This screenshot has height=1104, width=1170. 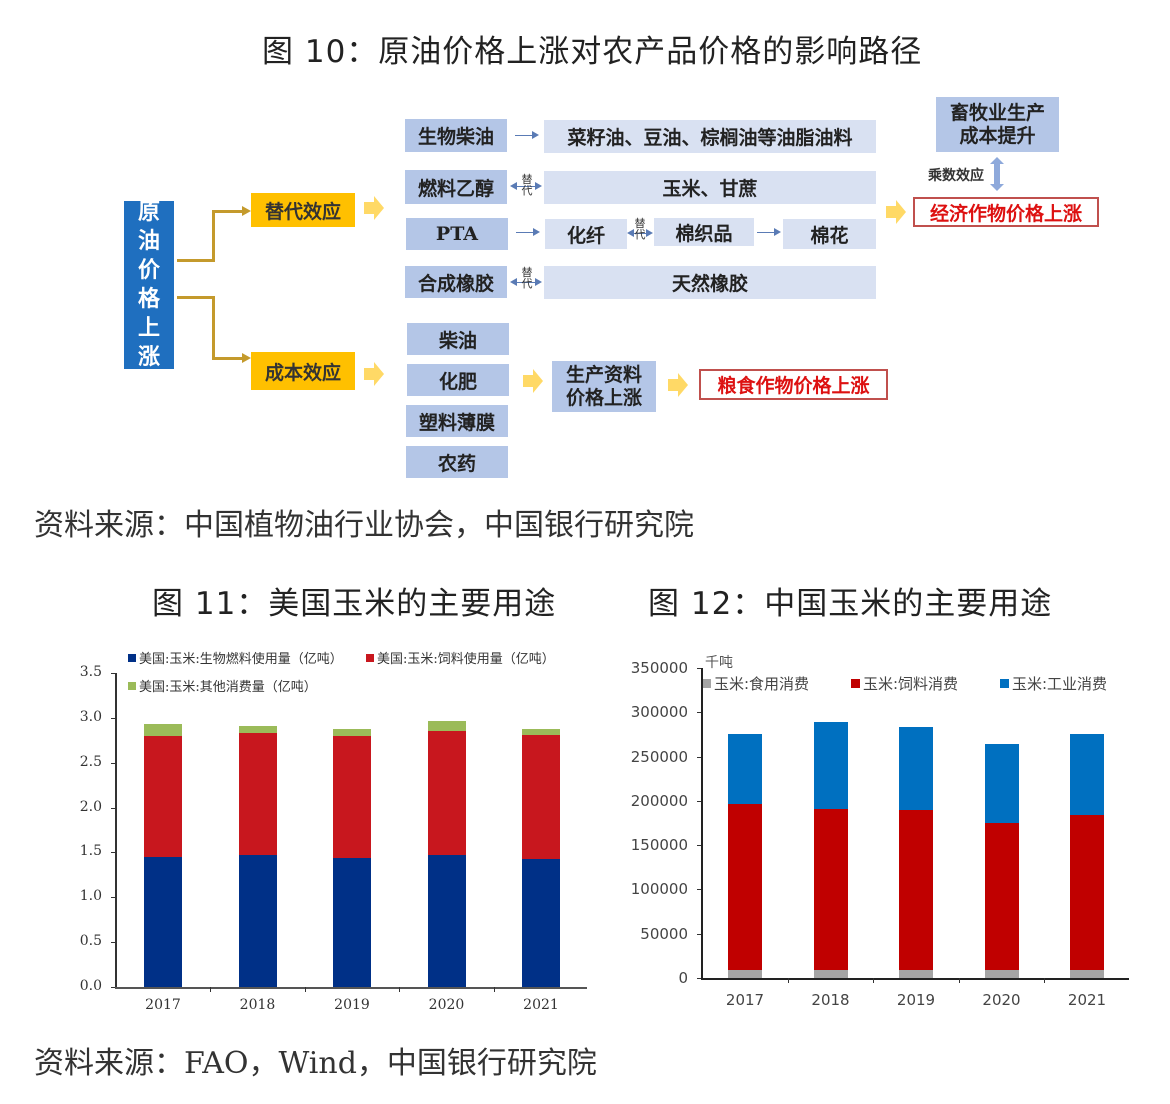 What do you see at coordinates (915, 979) in the screenshot?
I see `x-axis` at bounding box center [915, 979].